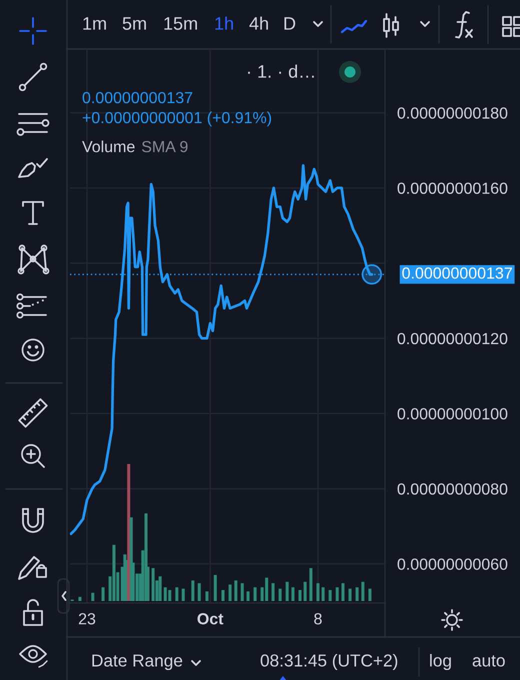 The height and width of the screenshot is (680, 520). Describe the element at coordinates (258, 23) in the screenshot. I see `text: 4h` at that location.